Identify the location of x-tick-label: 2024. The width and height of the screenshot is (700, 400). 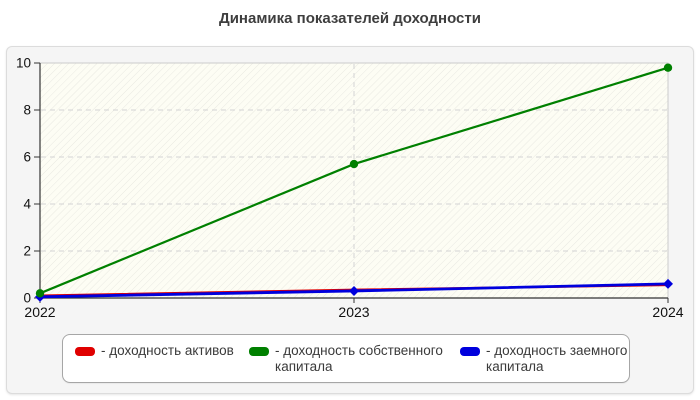
(667, 312).